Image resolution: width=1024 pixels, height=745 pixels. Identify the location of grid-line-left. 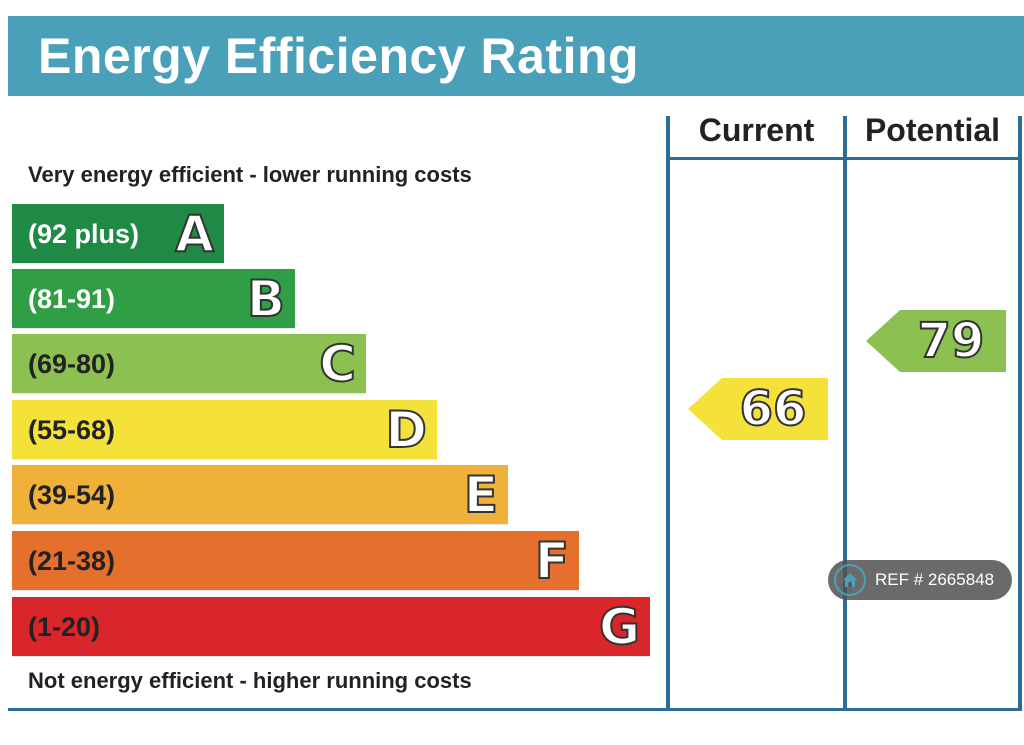
(668, 413).